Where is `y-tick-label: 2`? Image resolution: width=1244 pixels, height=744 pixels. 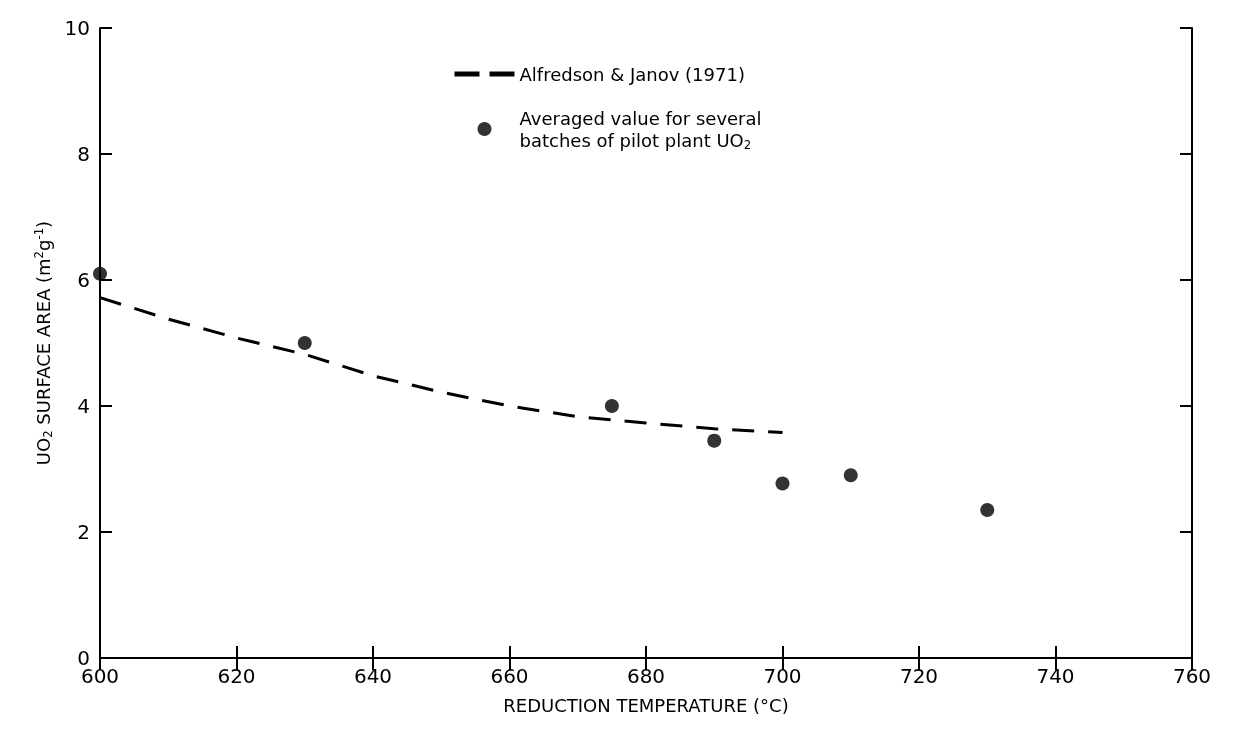 y-tick-label: 2 is located at coordinates (83, 532).